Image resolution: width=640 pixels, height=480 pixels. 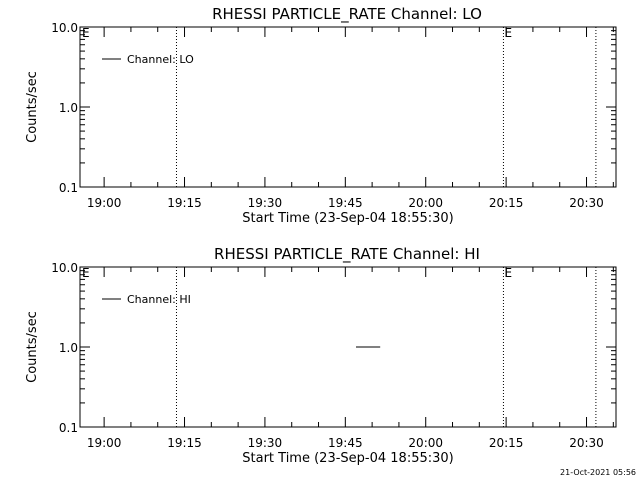 I want to click on legend-label: Channel: HI, so click(x=159, y=299).